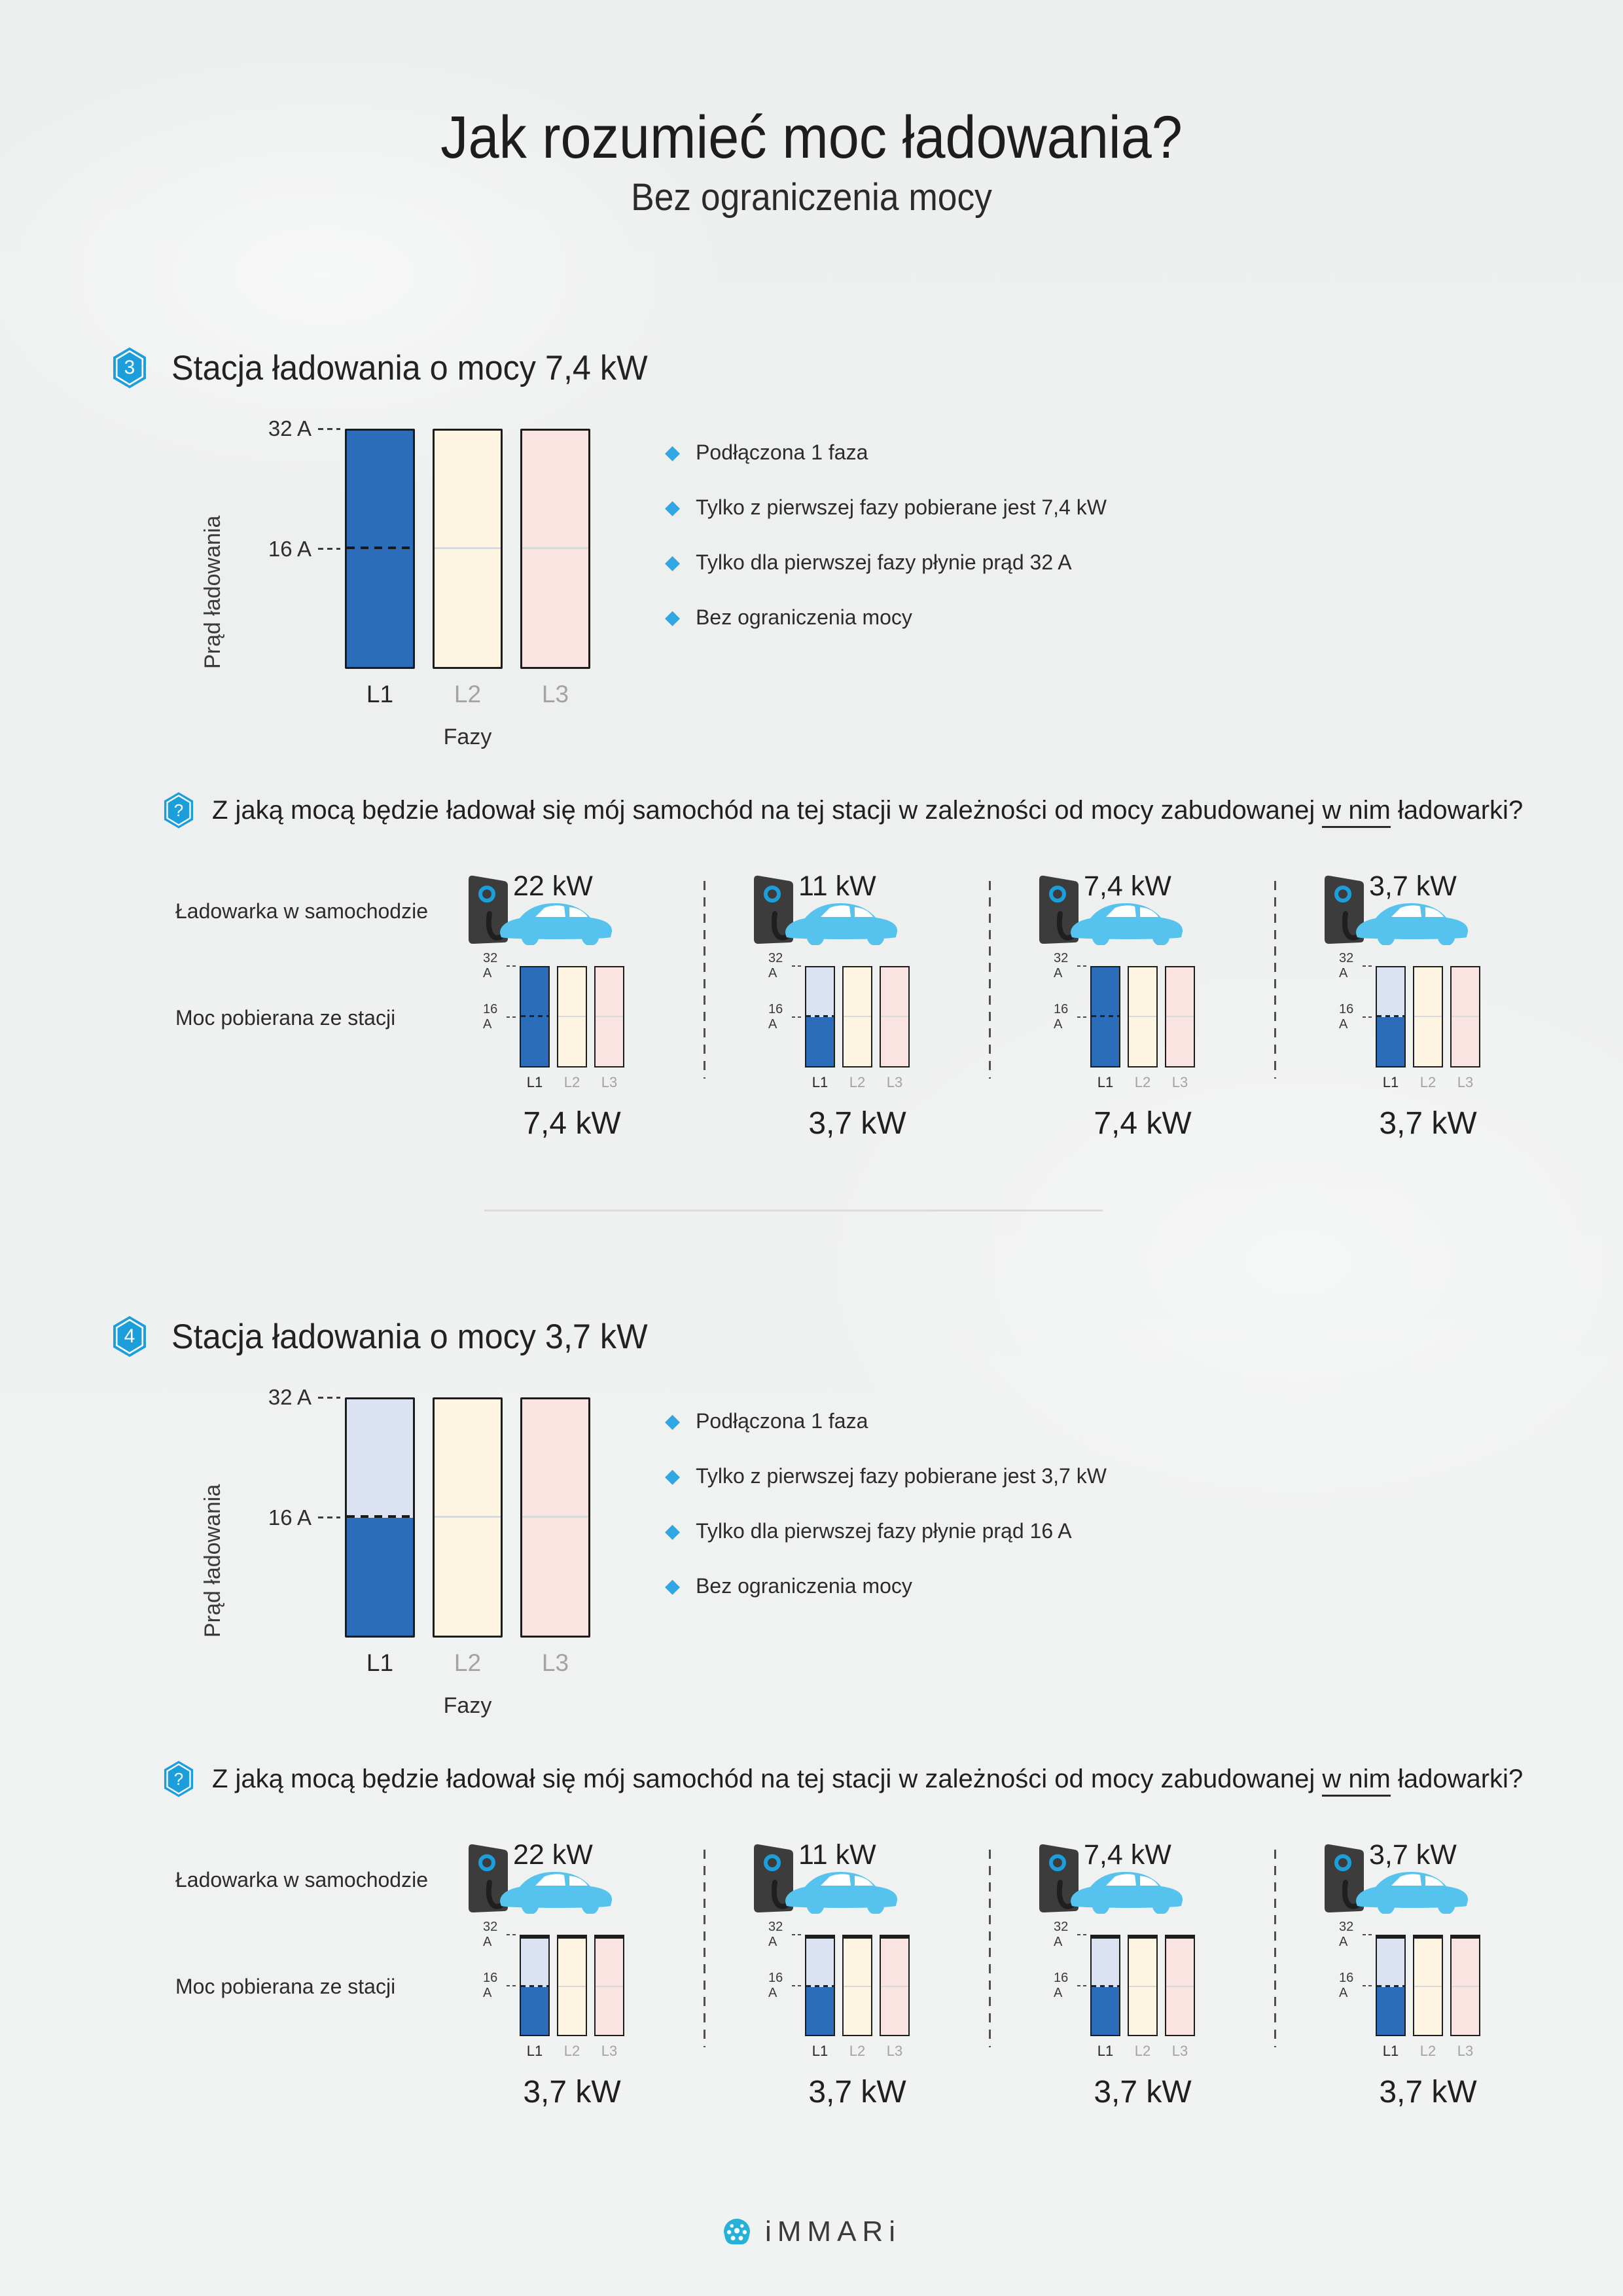 The height and width of the screenshot is (2296, 1623). I want to click on bullet-text: Podłączona 1 faza, so click(782, 1421).